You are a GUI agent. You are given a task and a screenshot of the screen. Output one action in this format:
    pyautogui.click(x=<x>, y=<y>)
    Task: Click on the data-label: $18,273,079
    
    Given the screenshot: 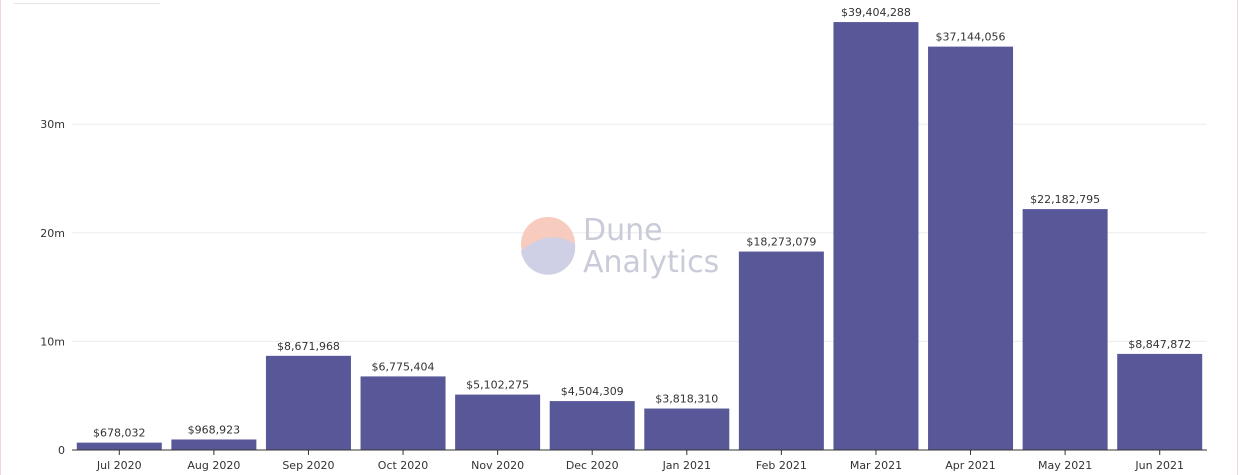 What is the action you would take?
    pyautogui.click(x=781, y=242)
    